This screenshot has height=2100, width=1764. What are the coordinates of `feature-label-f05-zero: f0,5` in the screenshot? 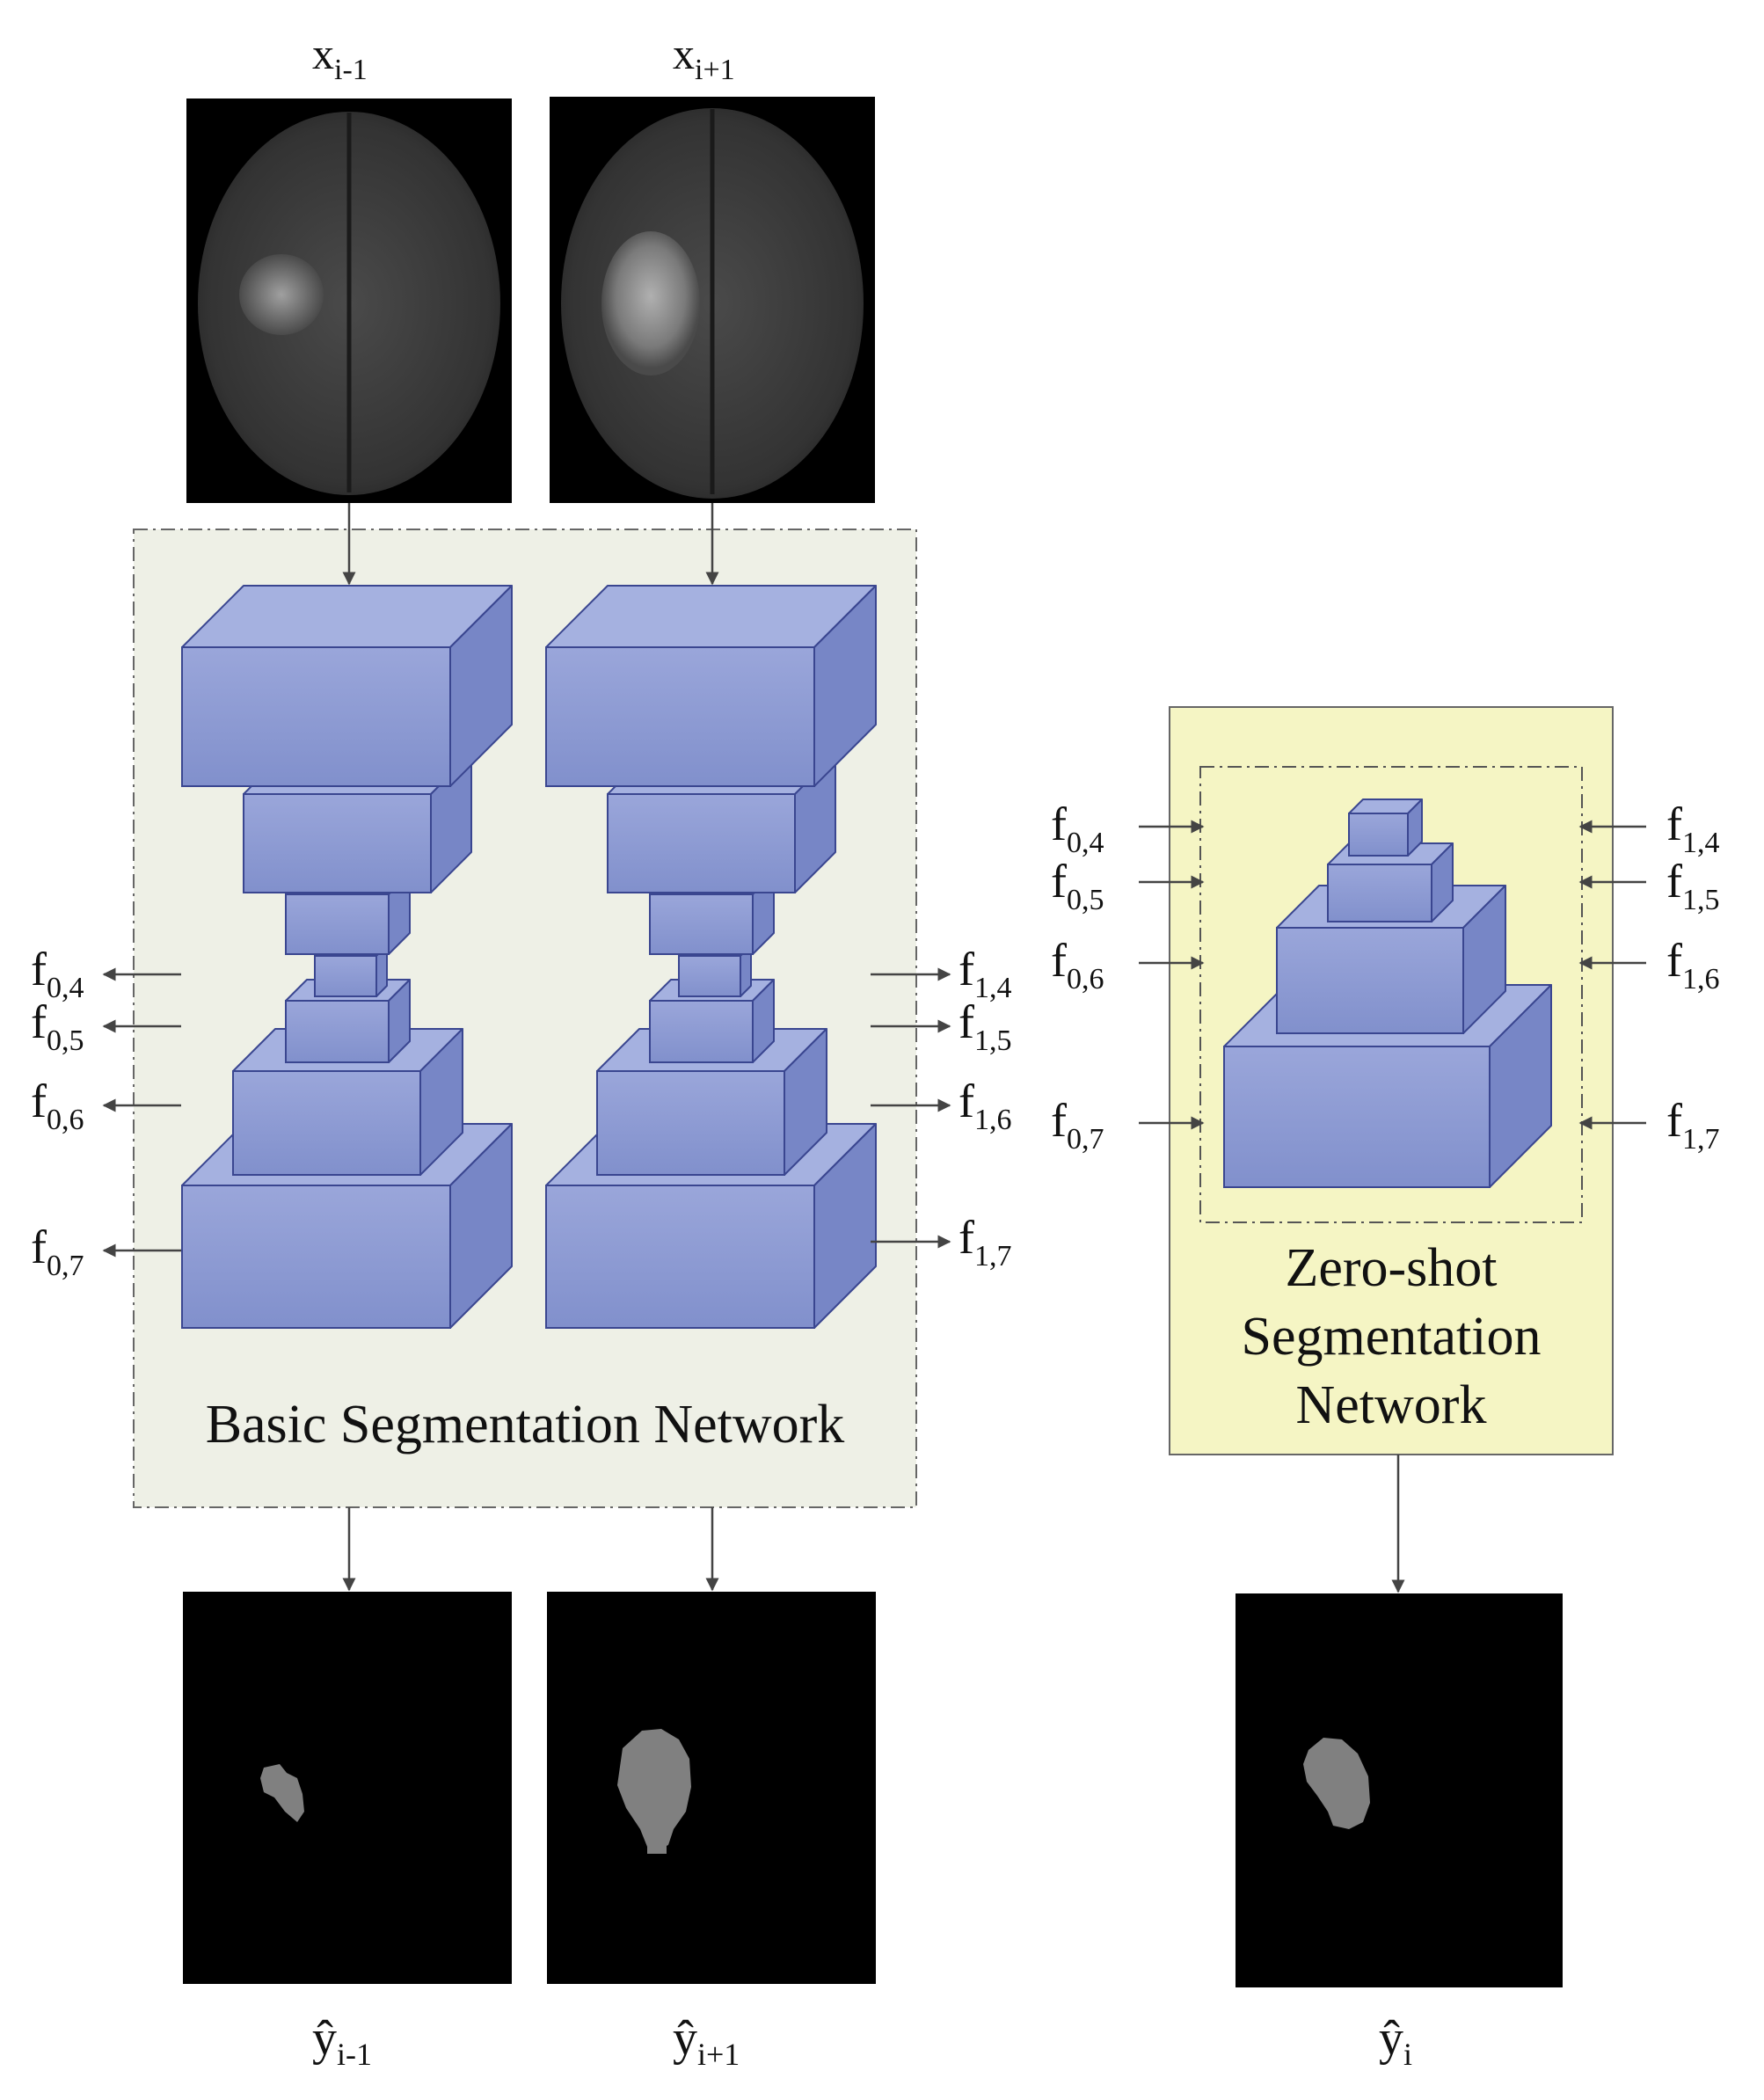 It's located at (1077, 886).